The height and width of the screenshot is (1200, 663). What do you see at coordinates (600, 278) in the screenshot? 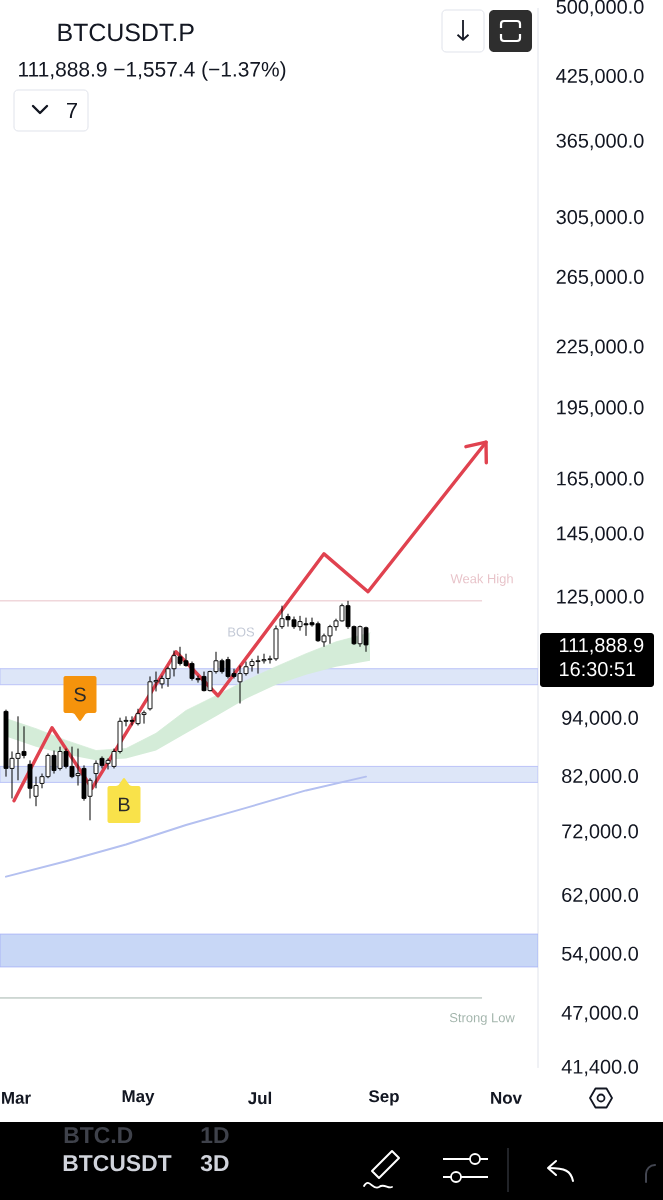
I see `y-tick-label: 265,000.0` at bounding box center [600, 278].